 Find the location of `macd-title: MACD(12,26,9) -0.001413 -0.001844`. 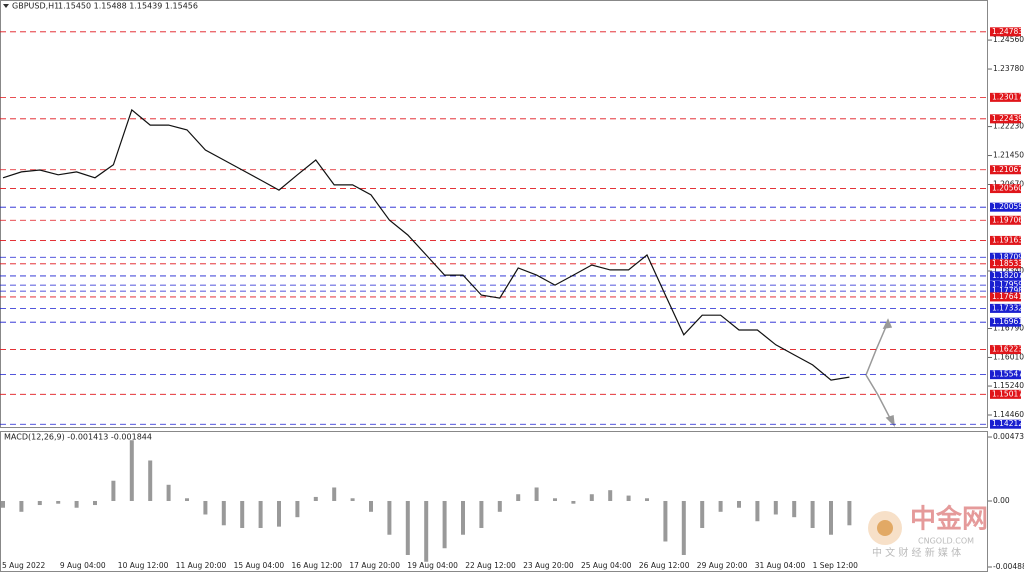

macd-title: MACD(12,26,9) -0.001413 -0.001844 is located at coordinates (78, 437).